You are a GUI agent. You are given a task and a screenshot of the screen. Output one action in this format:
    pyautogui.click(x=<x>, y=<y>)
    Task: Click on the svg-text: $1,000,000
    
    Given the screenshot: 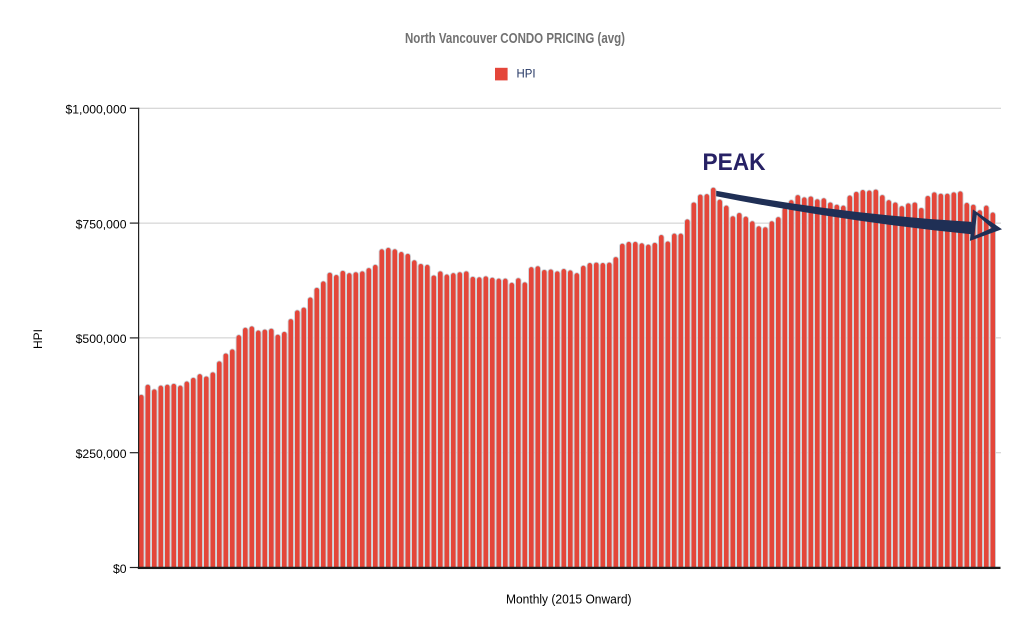 What is the action you would take?
    pyautogui.click(x=96, y=110)
    